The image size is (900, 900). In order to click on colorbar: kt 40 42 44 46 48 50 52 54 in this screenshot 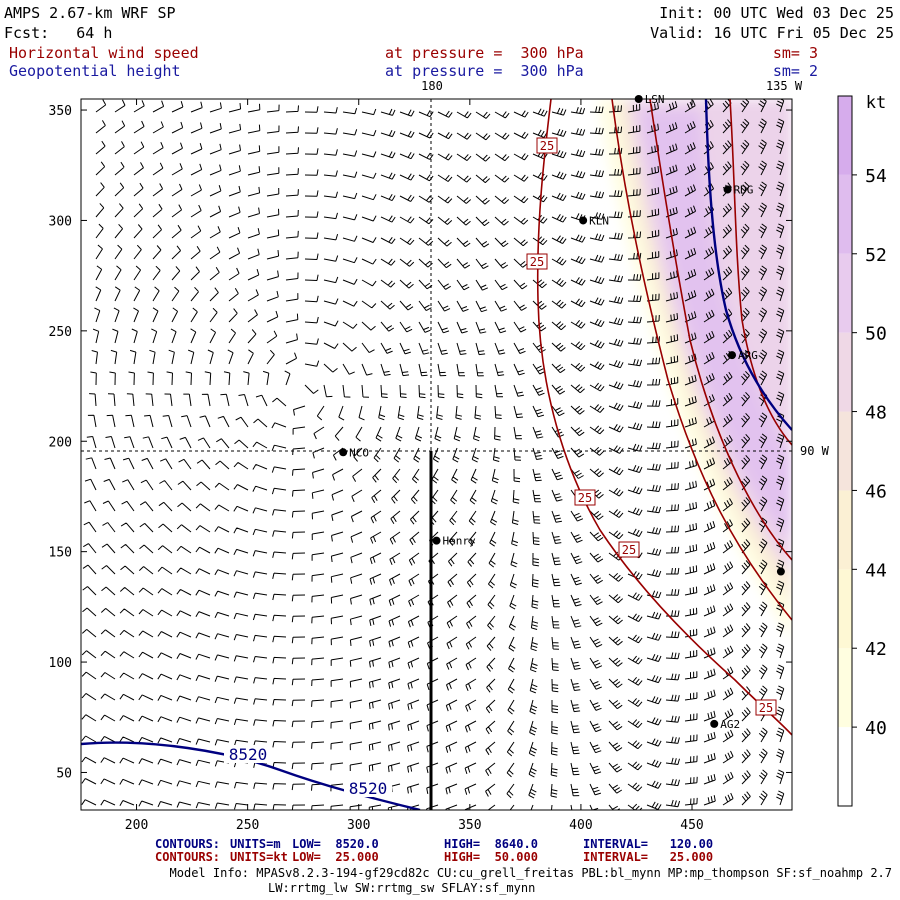, I will do `click(862, 450)`.